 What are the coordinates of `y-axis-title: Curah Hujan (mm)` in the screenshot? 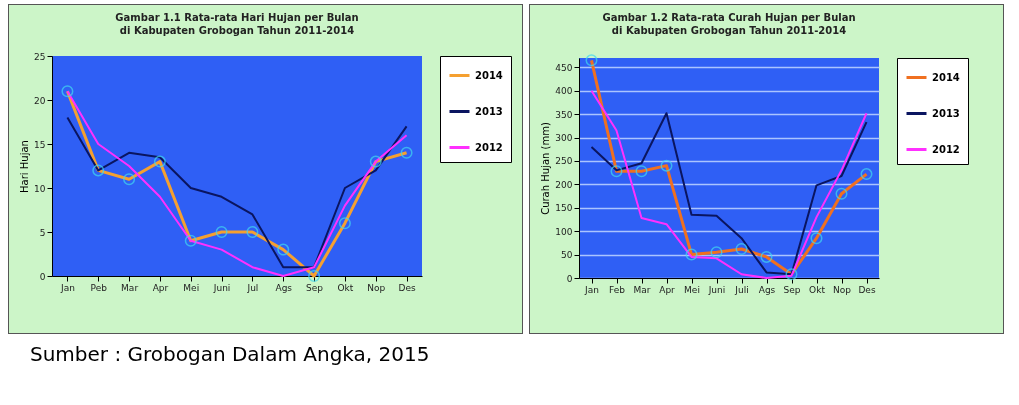 It's located at (546, 168).